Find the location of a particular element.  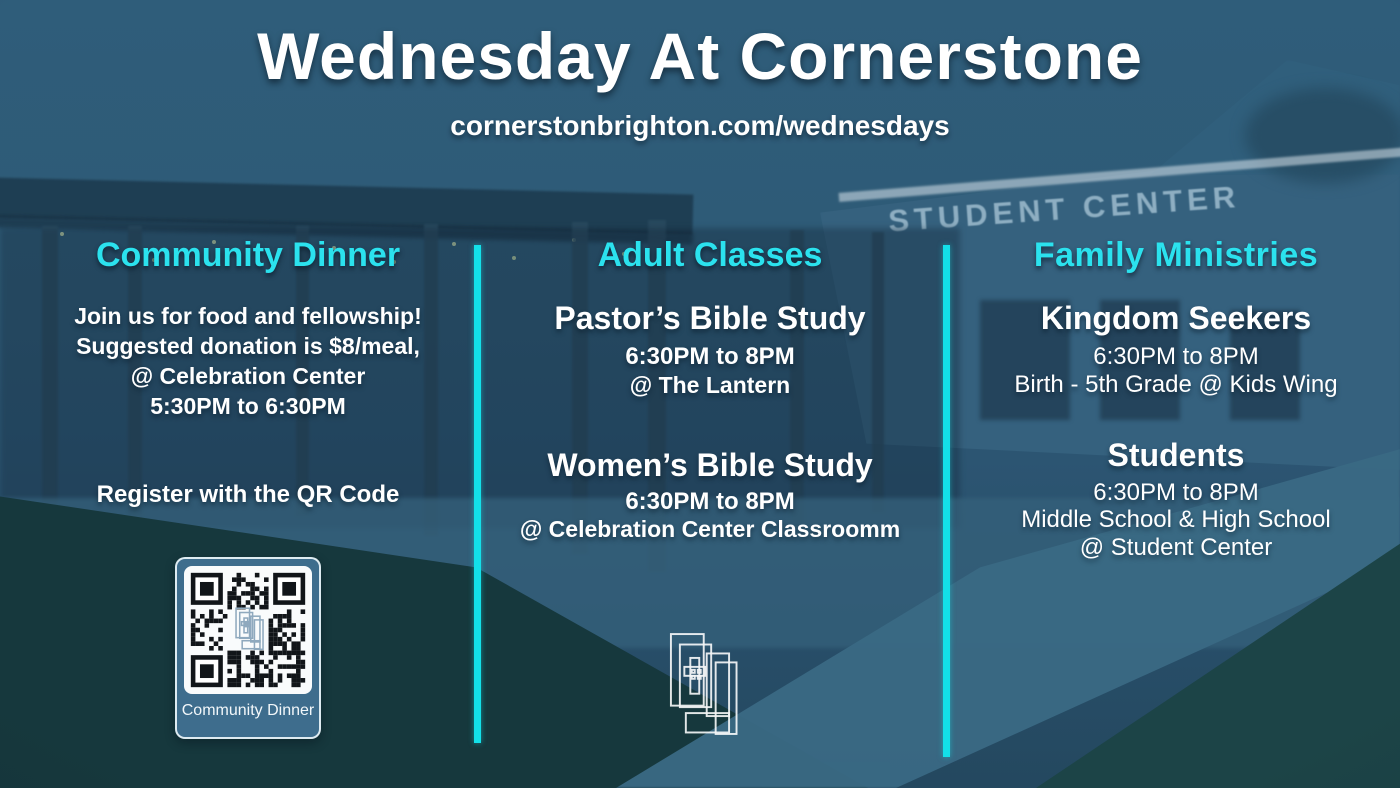

event-name: Kingdom Seekers is located at coordinates (1176, 318).